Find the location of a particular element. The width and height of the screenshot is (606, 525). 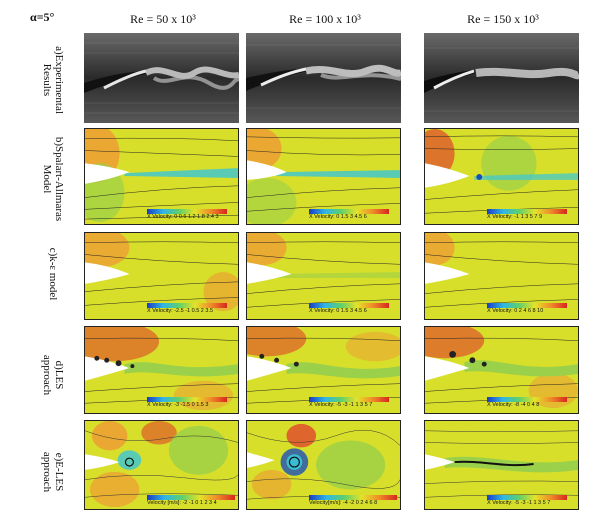

legend-label: X Velocity: -1 1 3 5 7 9 is located at coordinates (515, 217).